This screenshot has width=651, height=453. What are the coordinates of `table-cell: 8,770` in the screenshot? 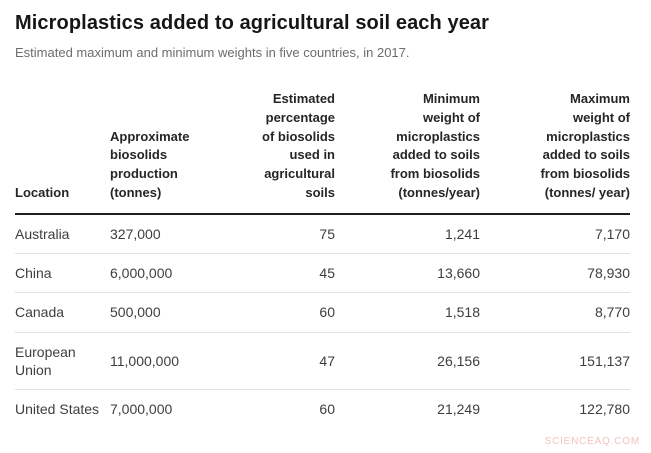 It's located at (555, 312).